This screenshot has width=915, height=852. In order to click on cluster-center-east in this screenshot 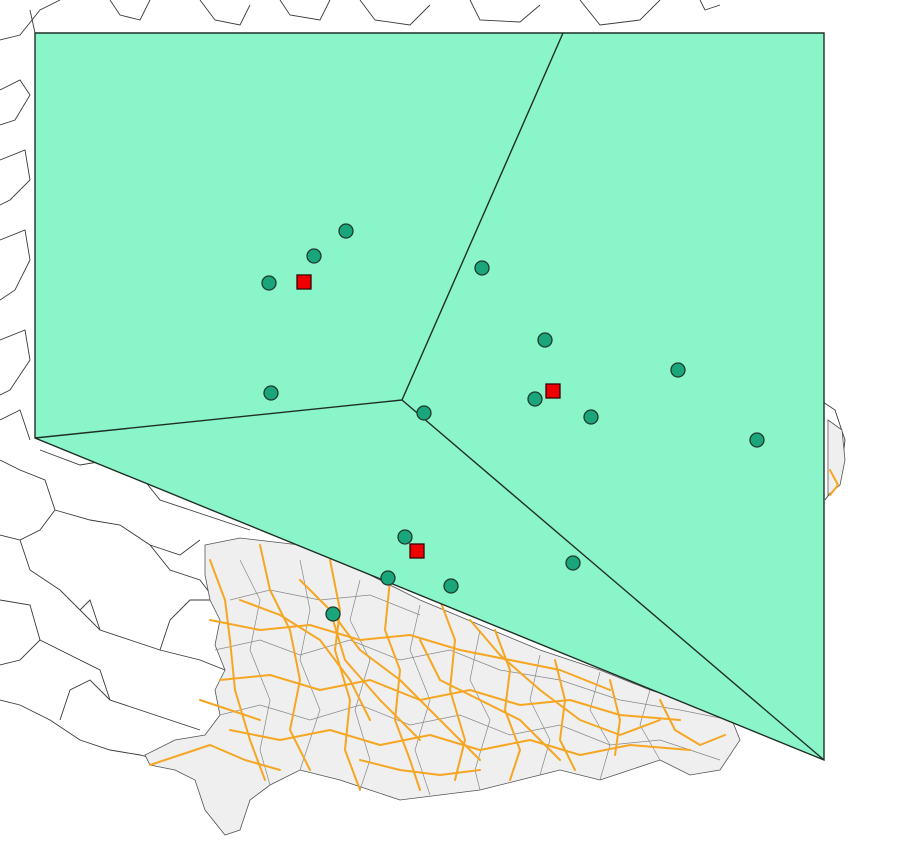, I will do `click(553, 391)`.